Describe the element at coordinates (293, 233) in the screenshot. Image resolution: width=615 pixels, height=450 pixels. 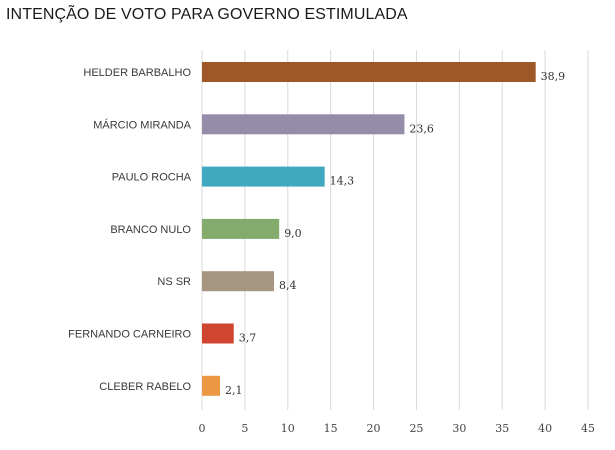
I see `value-label: 9,0` at that location.